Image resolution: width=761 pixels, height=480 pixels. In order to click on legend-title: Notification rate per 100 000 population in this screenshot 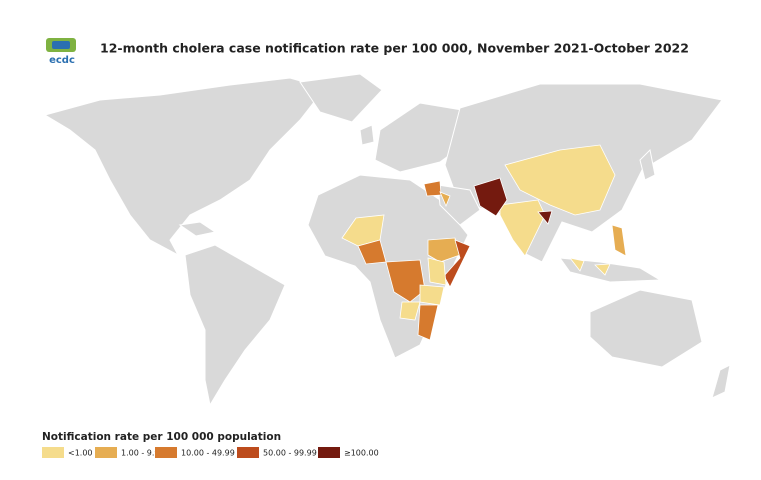, I will do `click(161, 437)`.